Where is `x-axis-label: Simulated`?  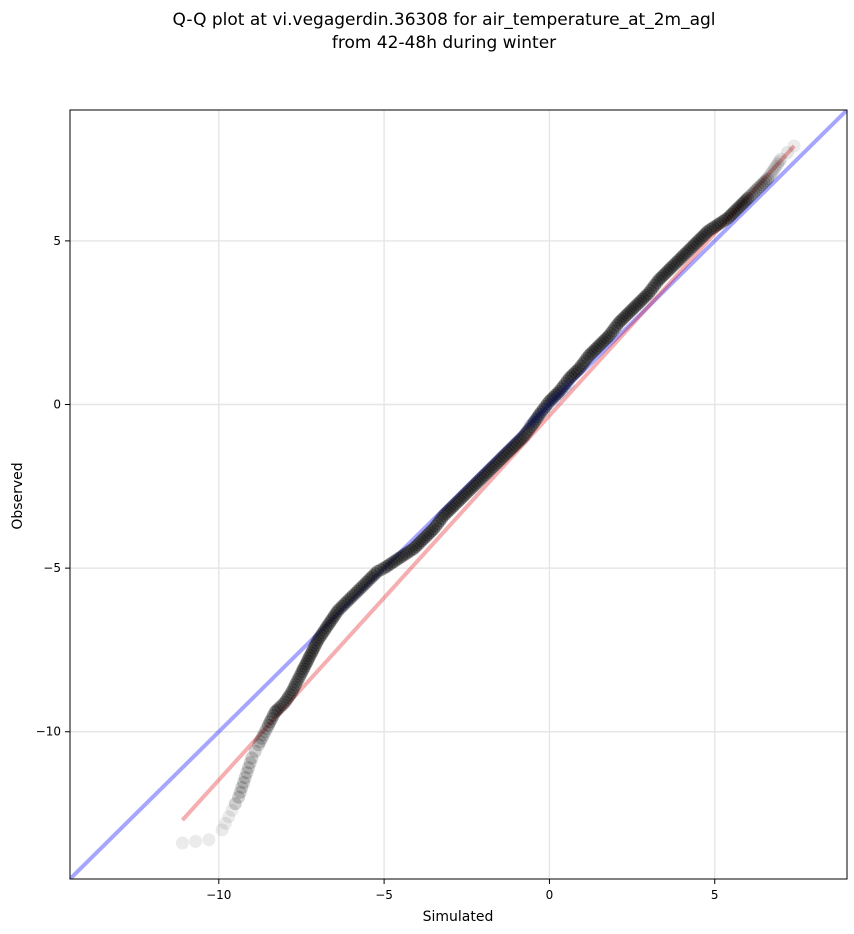 x-axis-label: Simulated is located at coordinates (458, 917).